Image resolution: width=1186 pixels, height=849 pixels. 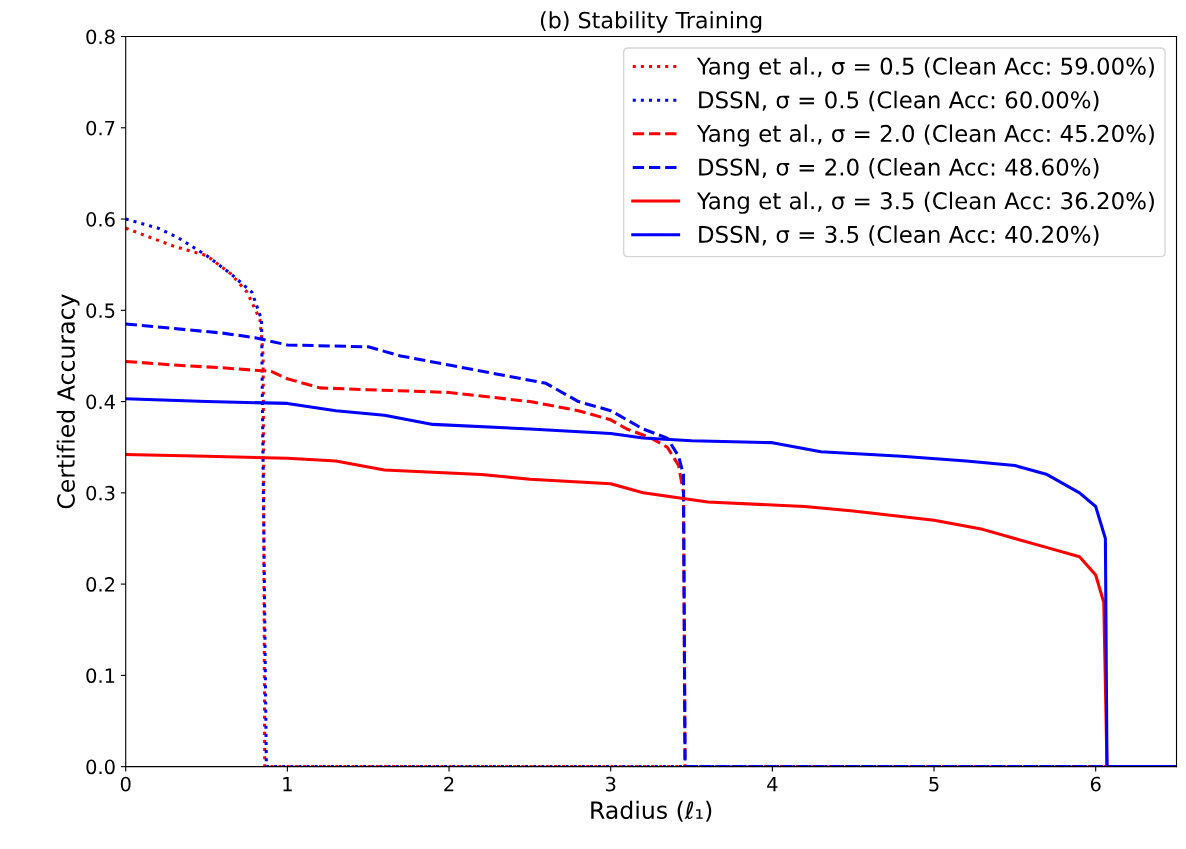 I want to click on x-tick-label: 2, so click(x=449, y=784).